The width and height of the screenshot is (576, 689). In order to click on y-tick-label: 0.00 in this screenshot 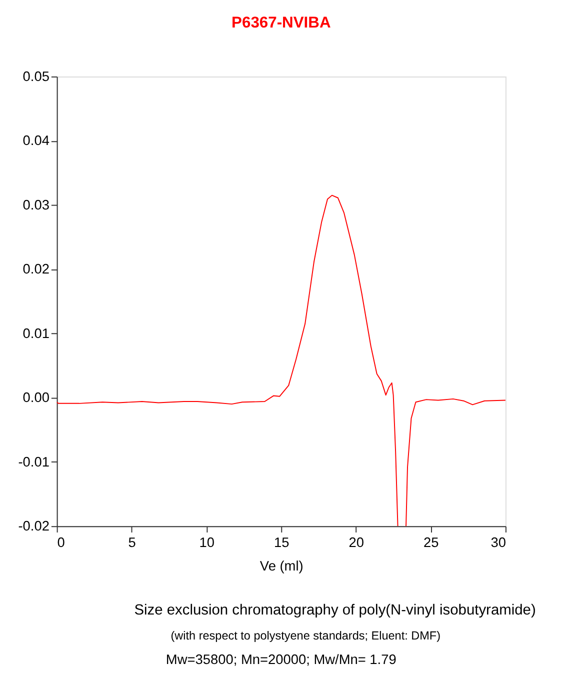, I will do `click(36, 398)`.